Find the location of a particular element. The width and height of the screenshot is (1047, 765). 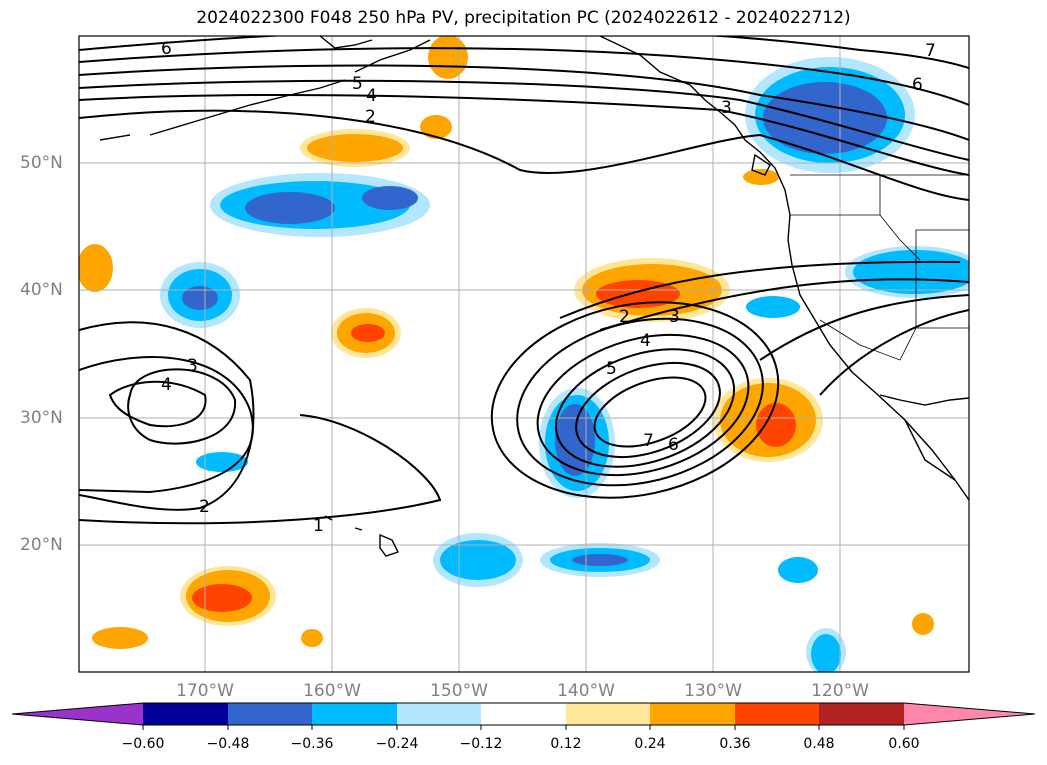

lat-label: 50°N is located at coordinates (41, 163).